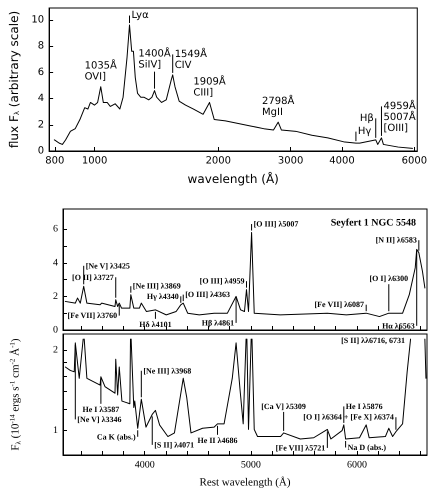 The height and width of the screenshot is (493, 430). What do you see at coordinates (41, 46) in the screenshot?
I see `y-tick-label: 8` at bounding box center [41, 46].